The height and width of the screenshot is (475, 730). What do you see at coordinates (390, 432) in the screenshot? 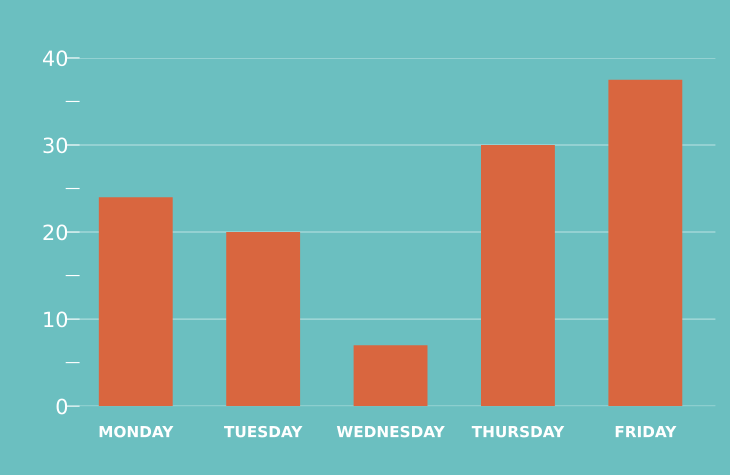
I see `x-tick-label: WEDNESDAY` at bounding box center [390, 432].